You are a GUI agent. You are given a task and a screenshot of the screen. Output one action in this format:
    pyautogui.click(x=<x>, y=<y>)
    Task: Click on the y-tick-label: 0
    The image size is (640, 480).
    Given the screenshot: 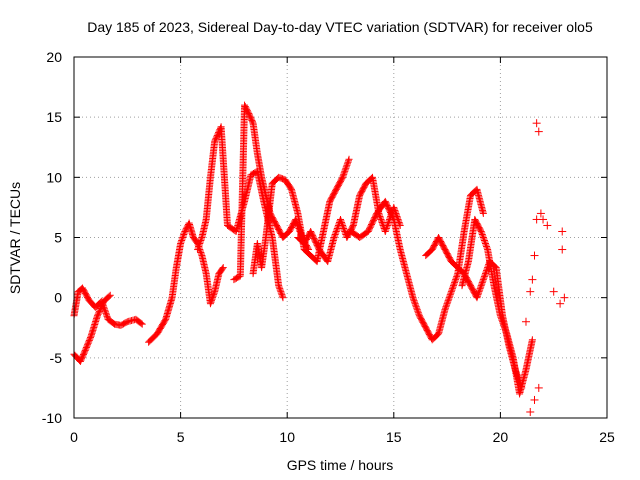 What is the action you would take?
    pyautogui.click(x=58, y=298)
    